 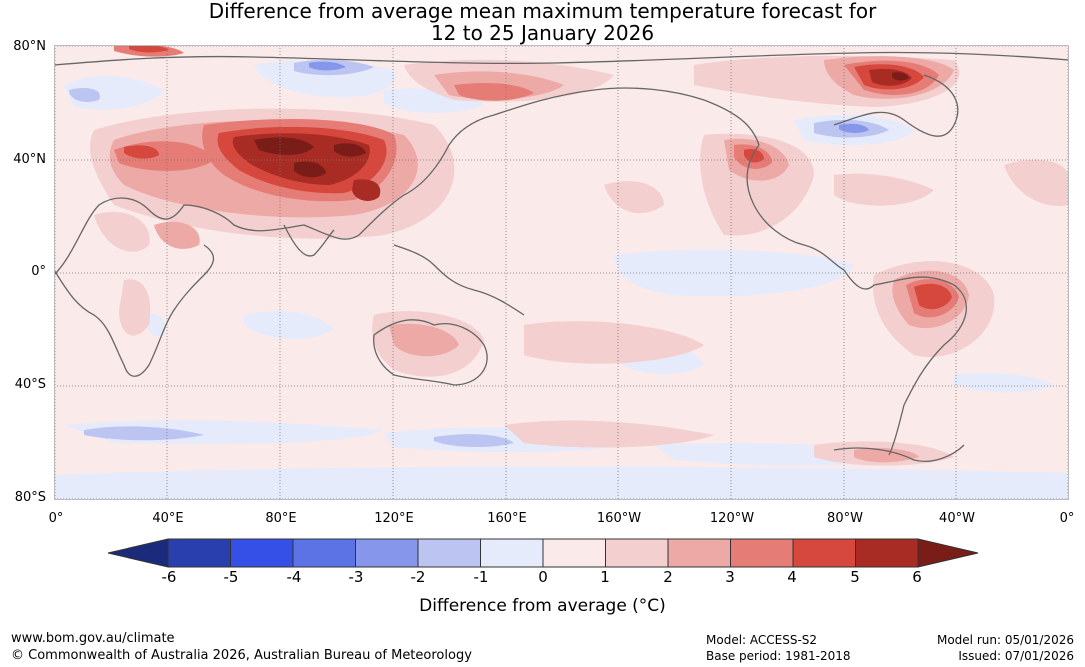 What do you see at coordinates (732, 518) in the screenshot?
I see `lon-label-120w: 120°W` at bounding box center [732, 518].